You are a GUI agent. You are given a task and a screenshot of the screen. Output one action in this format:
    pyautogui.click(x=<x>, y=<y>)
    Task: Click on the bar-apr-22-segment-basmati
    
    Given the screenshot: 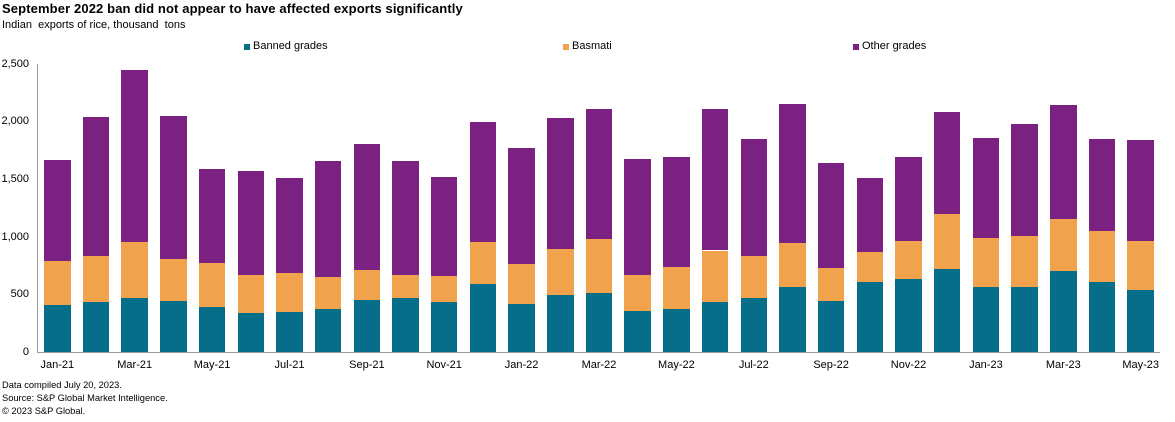 What is the action you would take?
    pyautogui.click(x=637, y=293)
    